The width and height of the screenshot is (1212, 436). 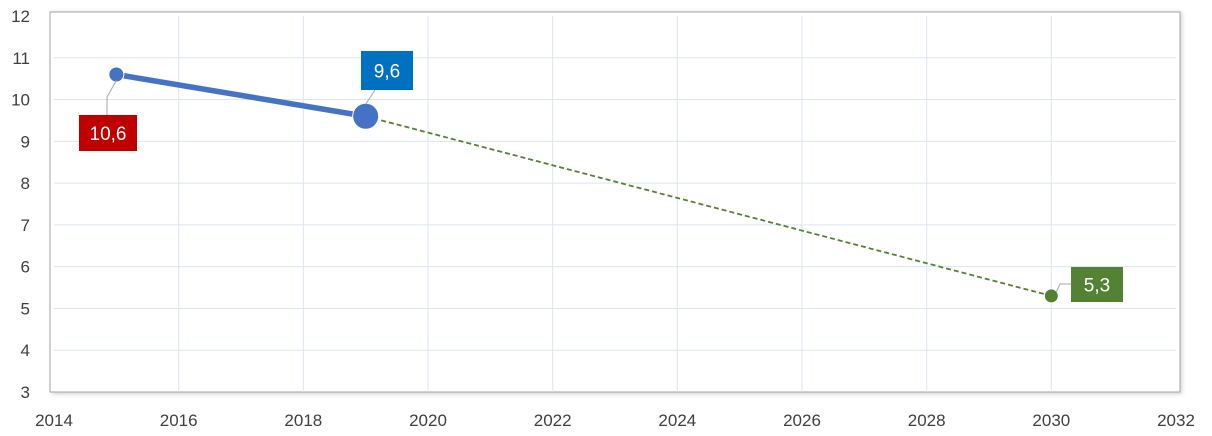 What do you see at coordinates (25, 225) in the screenshot?
I see `y-tick-label: 7` at bounding box center [25, 225].